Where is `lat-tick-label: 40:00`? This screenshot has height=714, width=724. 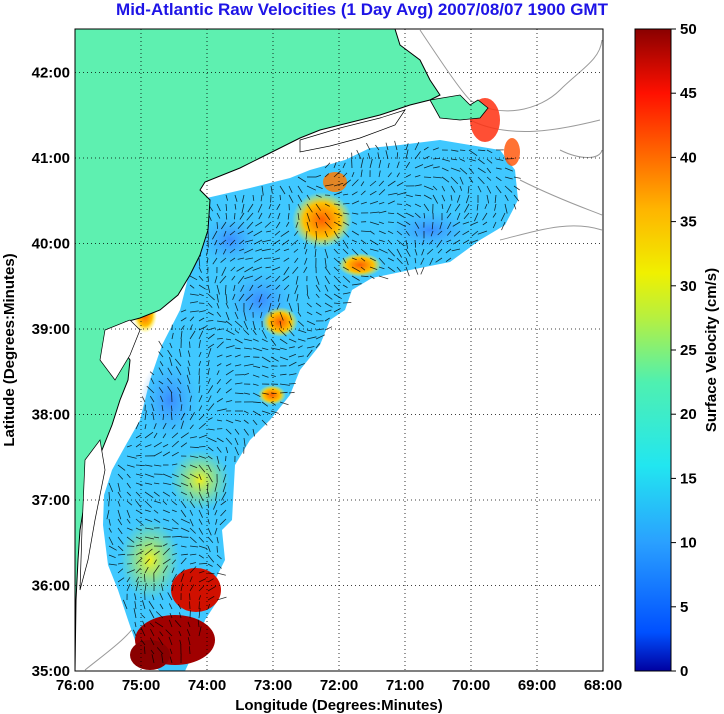 lat-tick-label: 40:00 is located at coordinates (51, 244).